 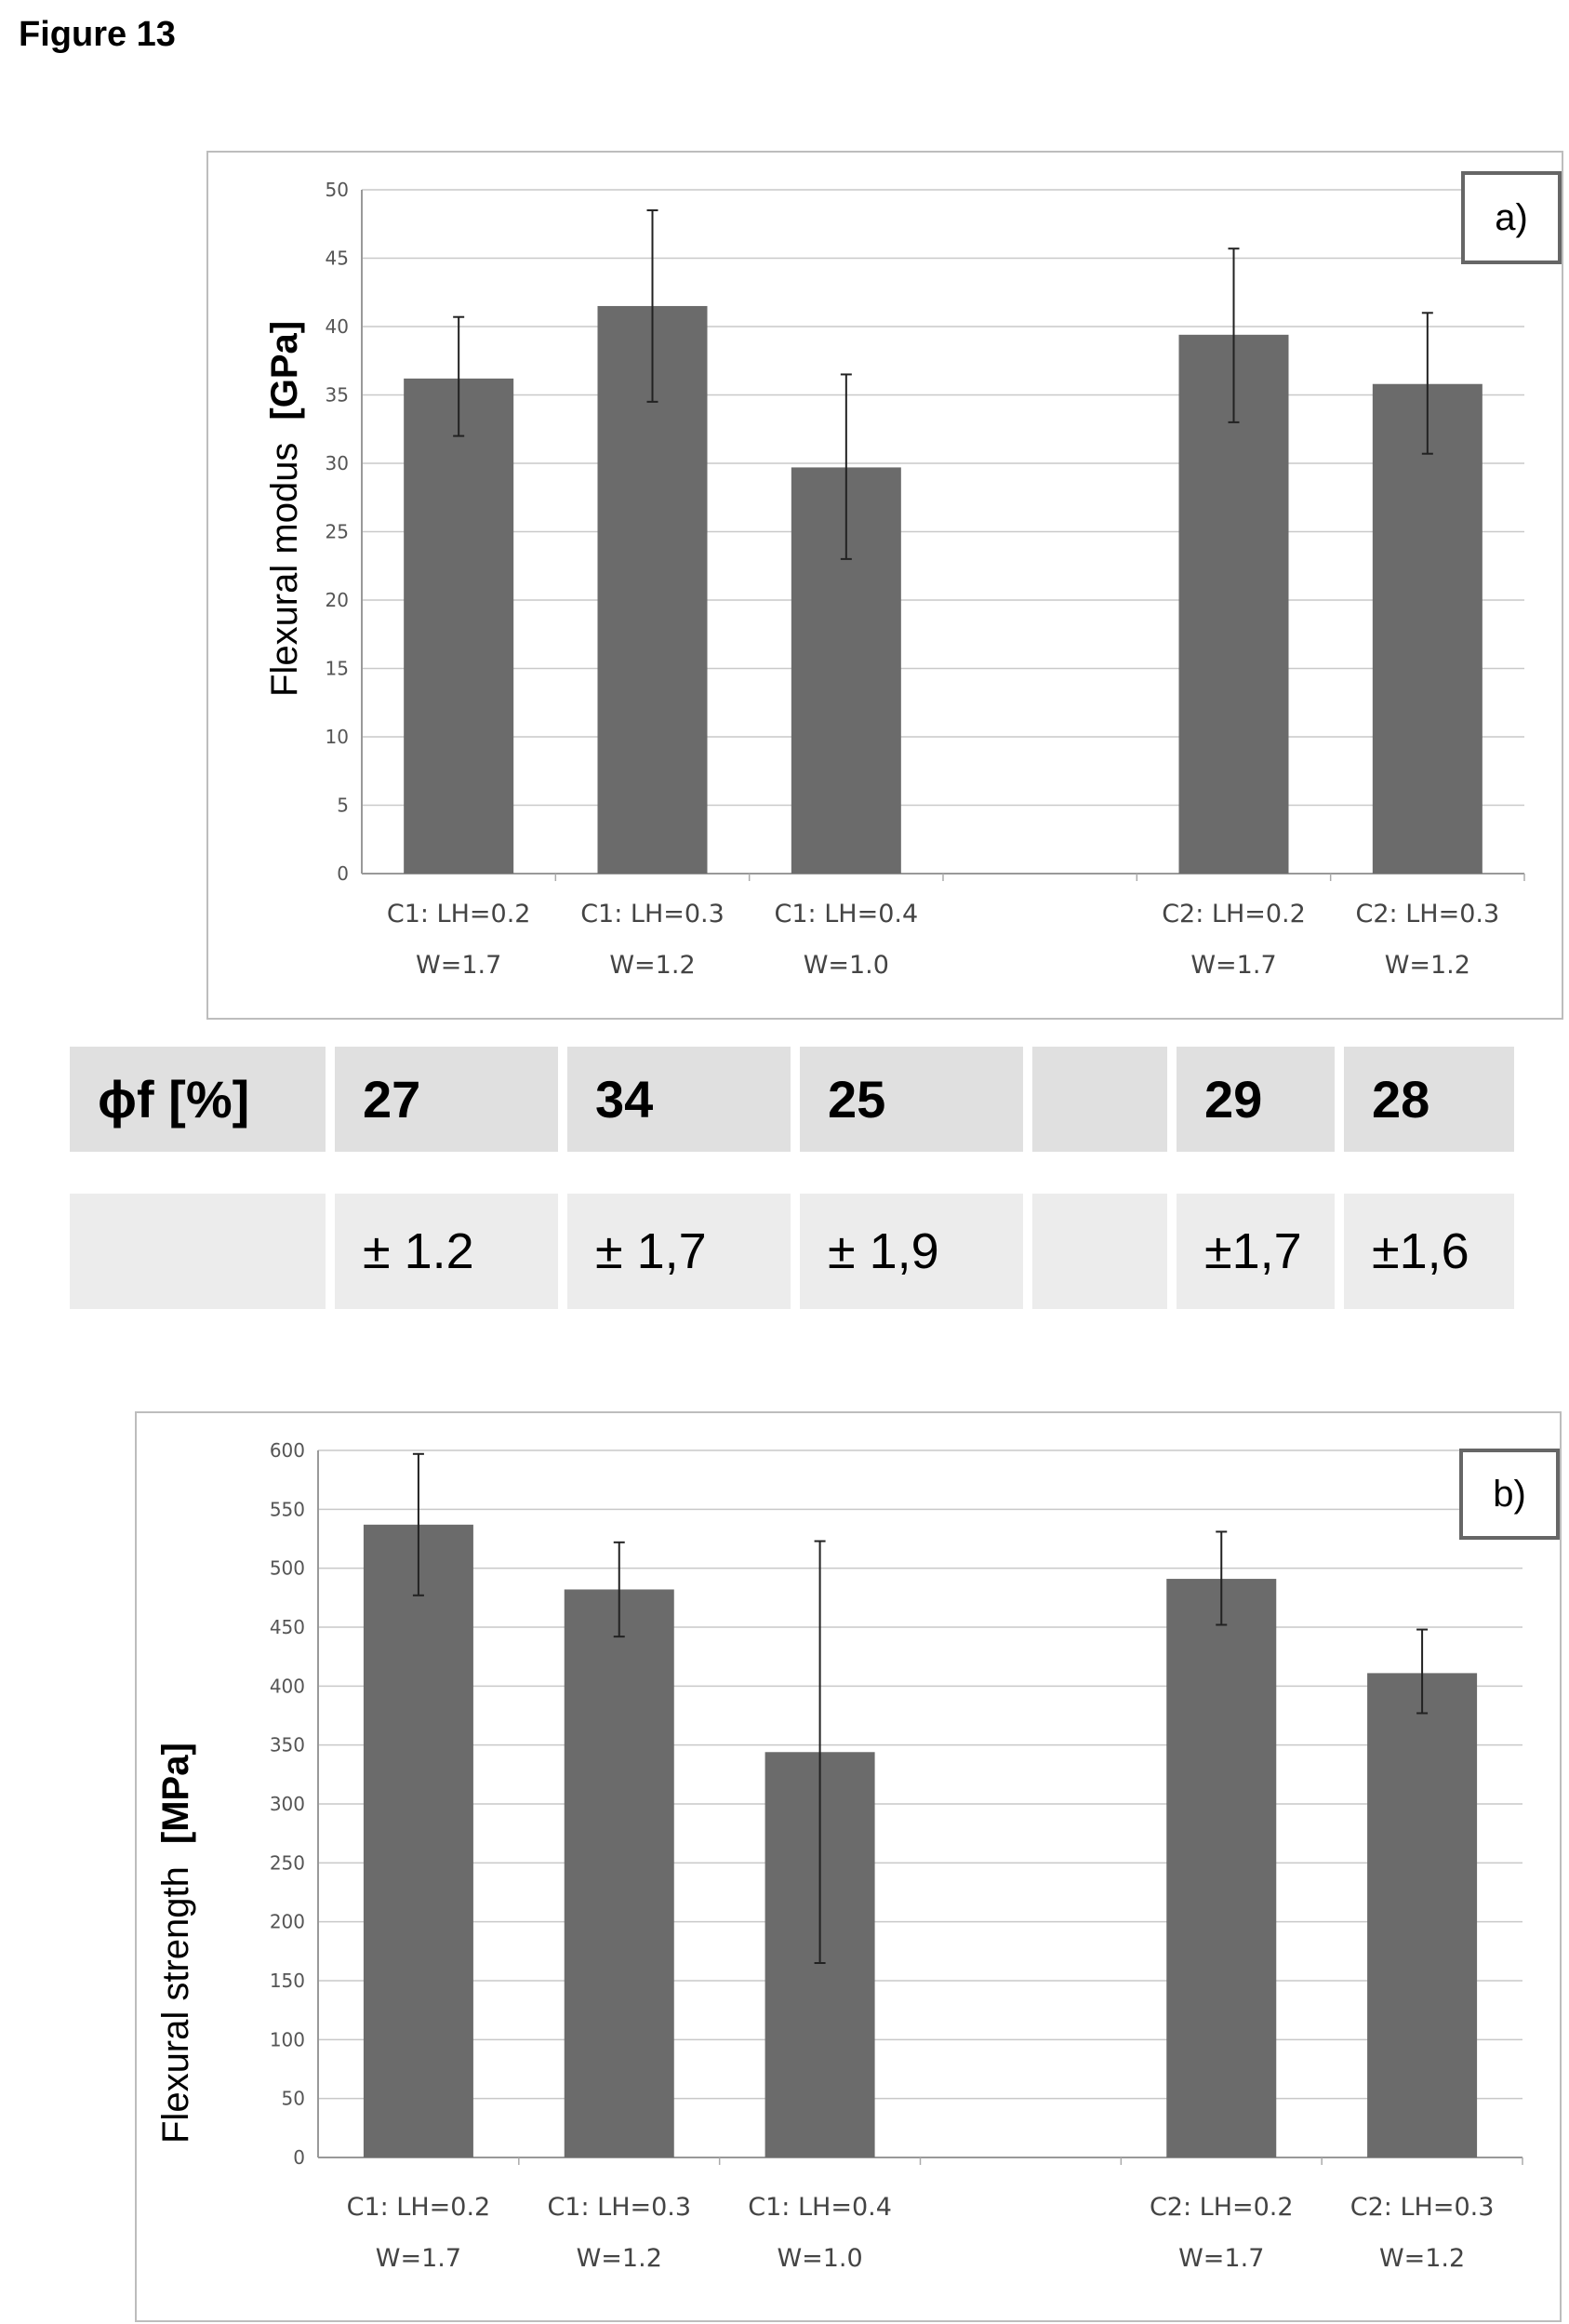 What do you see at coordinates (679, 1099) in the screenshot?
I see `table-value-cell: 34` at bounding box center [679, 1099].